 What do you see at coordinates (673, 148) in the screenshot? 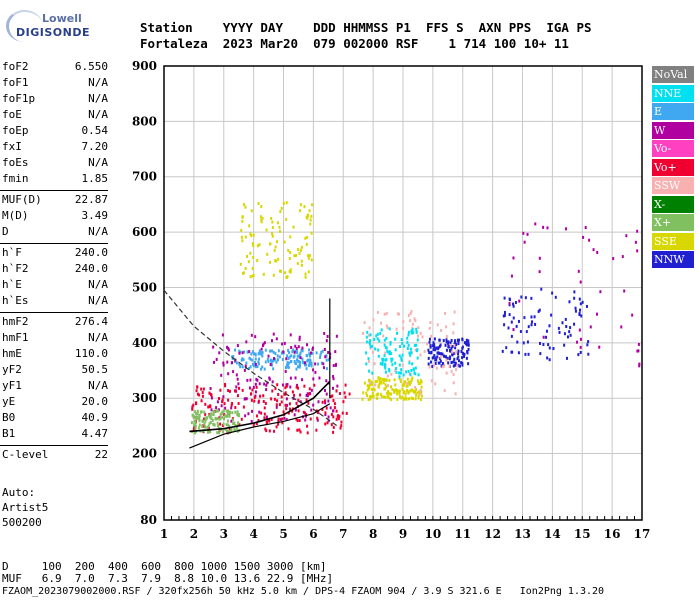
I see `legend-item-vo-: Vo-` at bounding box center [673, 148].